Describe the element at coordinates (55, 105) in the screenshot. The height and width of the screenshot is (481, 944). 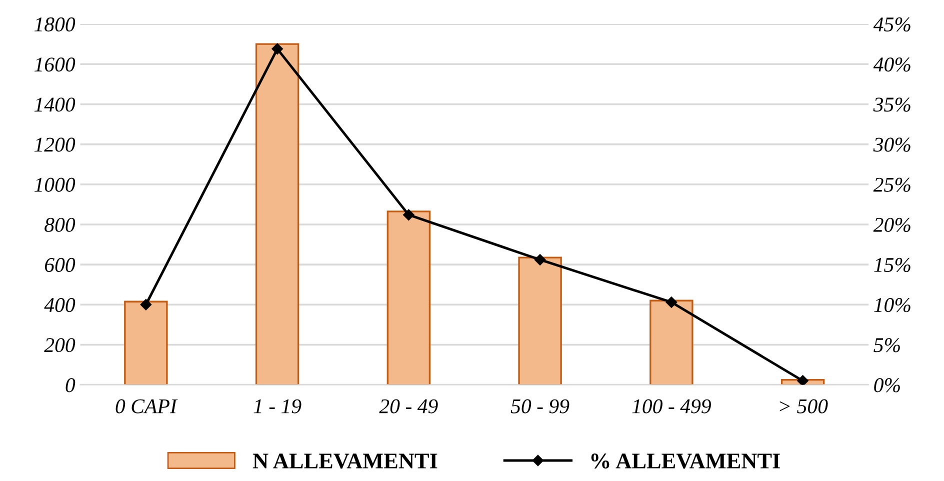
I see `y-tick-label: 1400` at that location.